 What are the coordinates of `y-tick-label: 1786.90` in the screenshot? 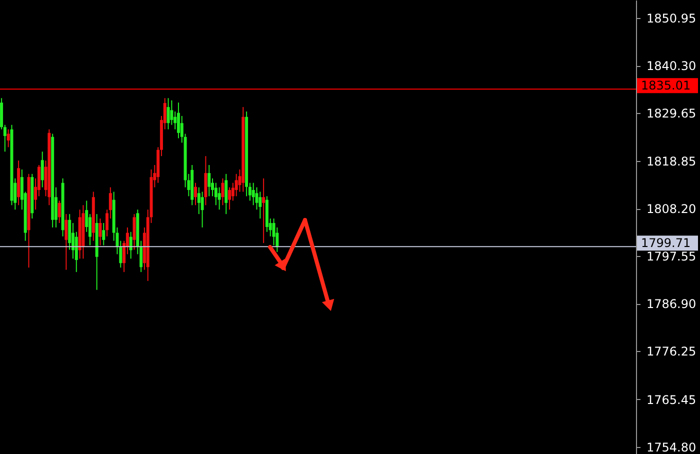 It's located at (671, 304).